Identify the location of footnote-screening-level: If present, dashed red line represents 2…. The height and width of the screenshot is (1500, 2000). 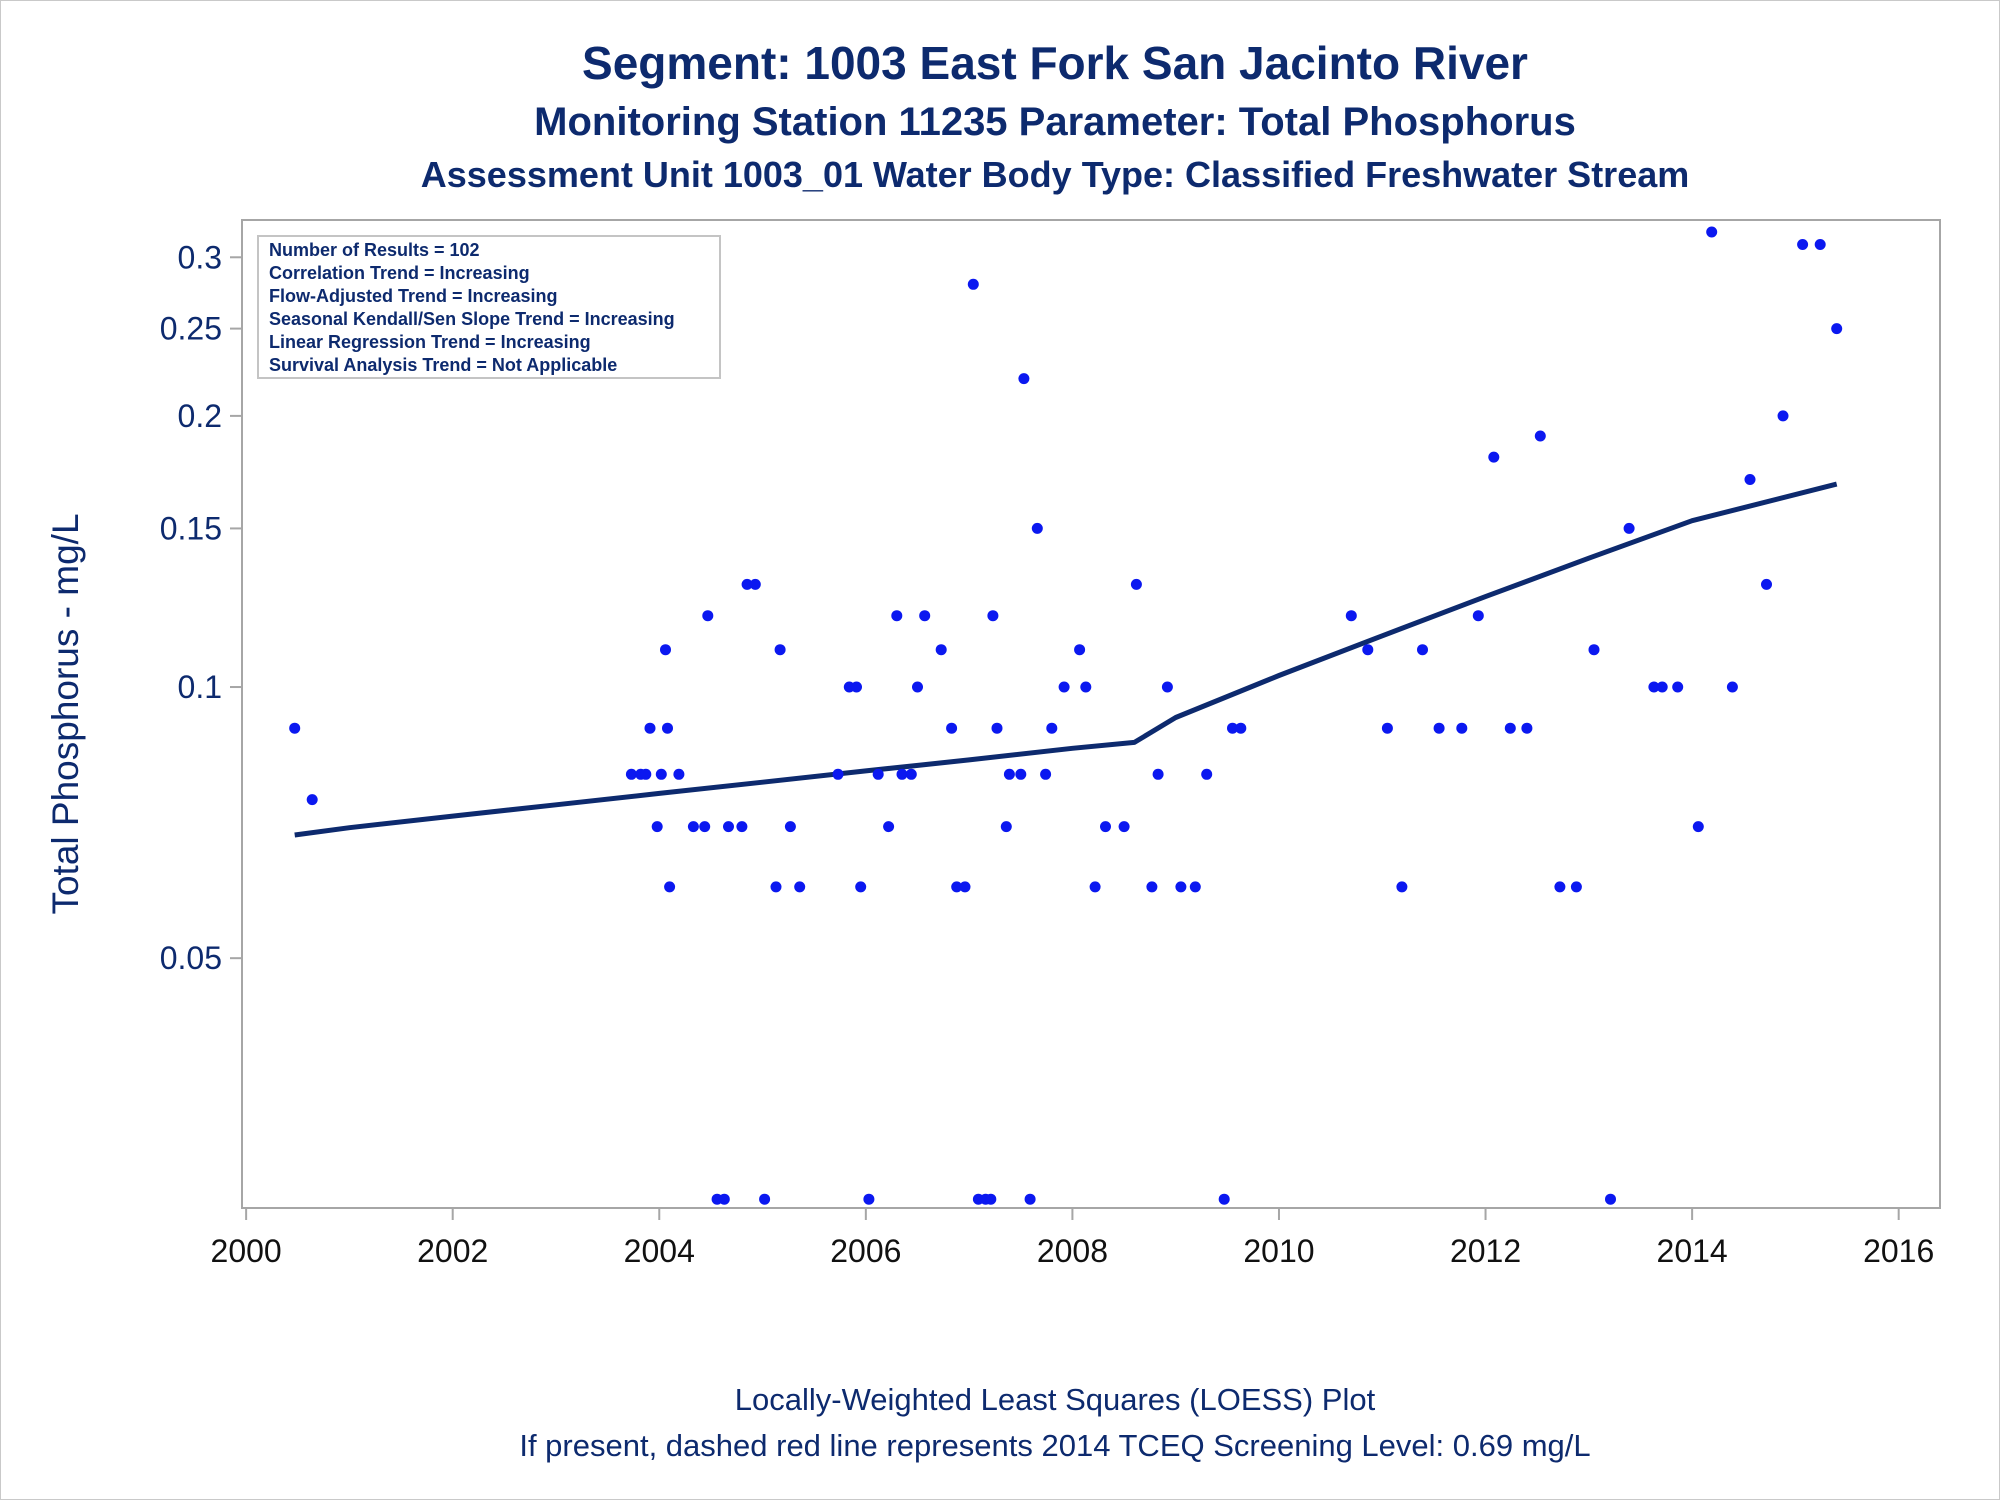
(1055, 1445).